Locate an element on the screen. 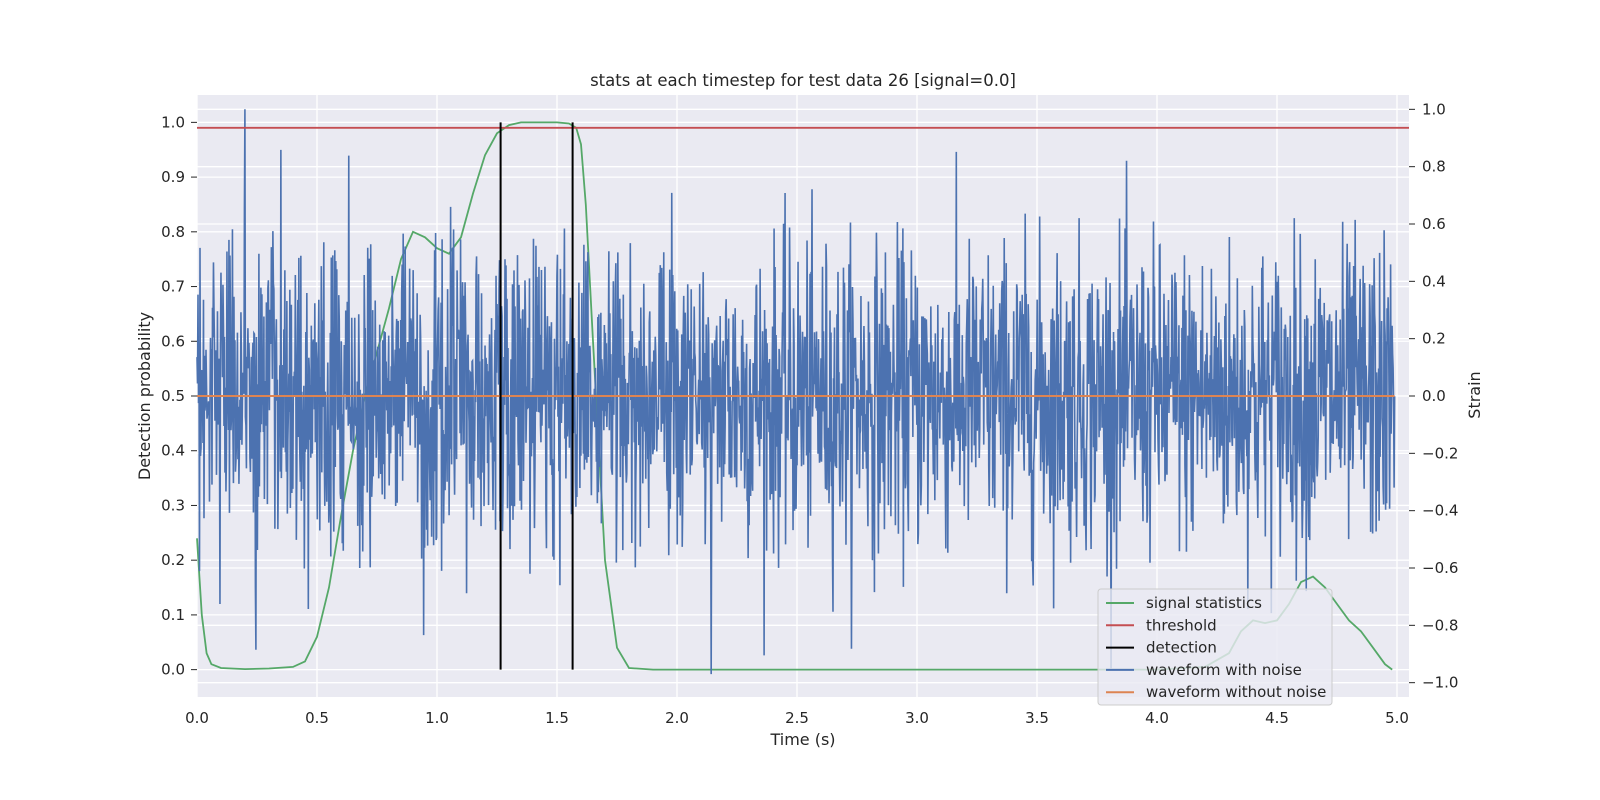  y-left-tick-label: 0.5 is located at coordinates (173, 396).